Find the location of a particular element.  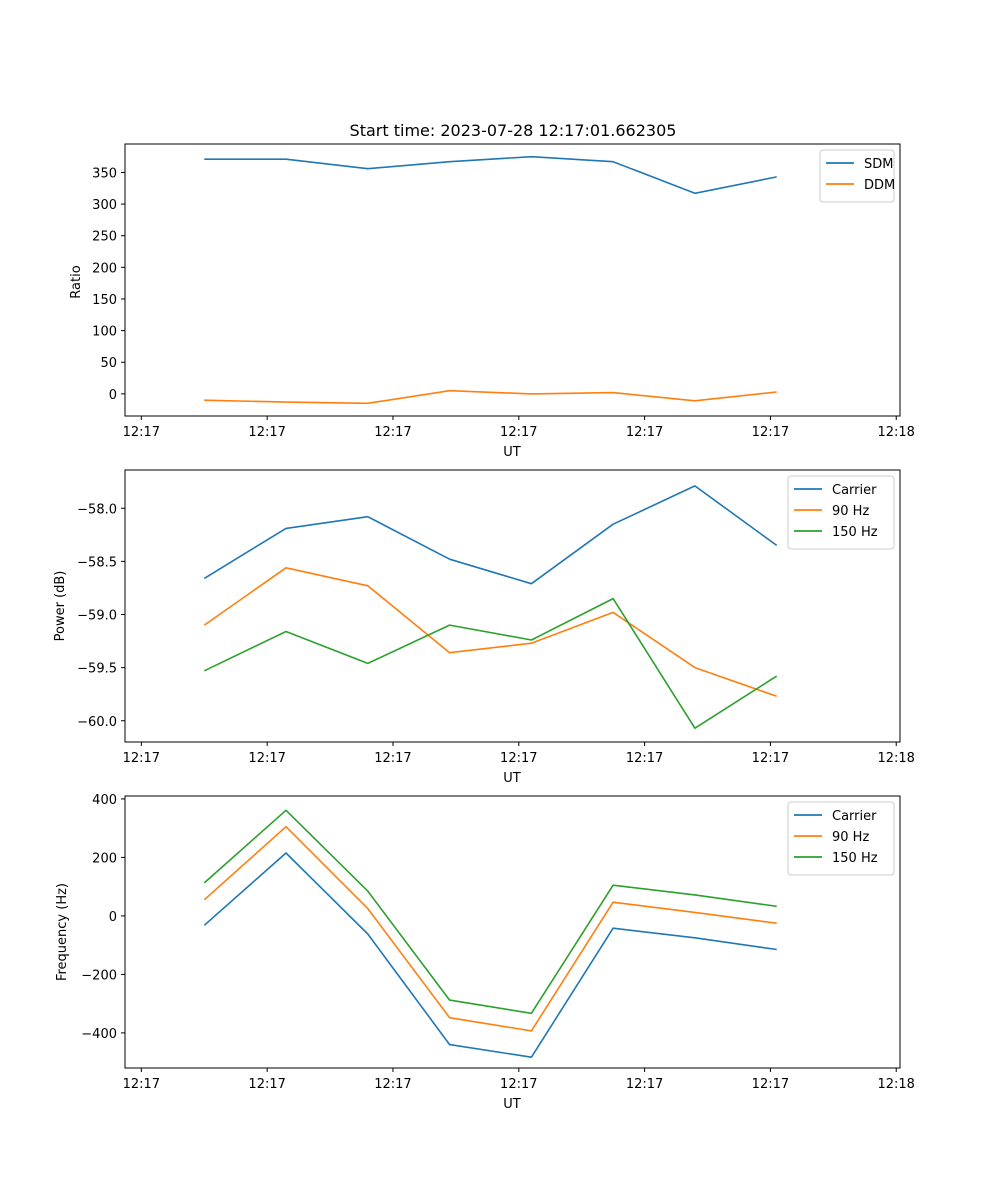

y-tick-label: −58.0 is located at coordinates (97, 509).